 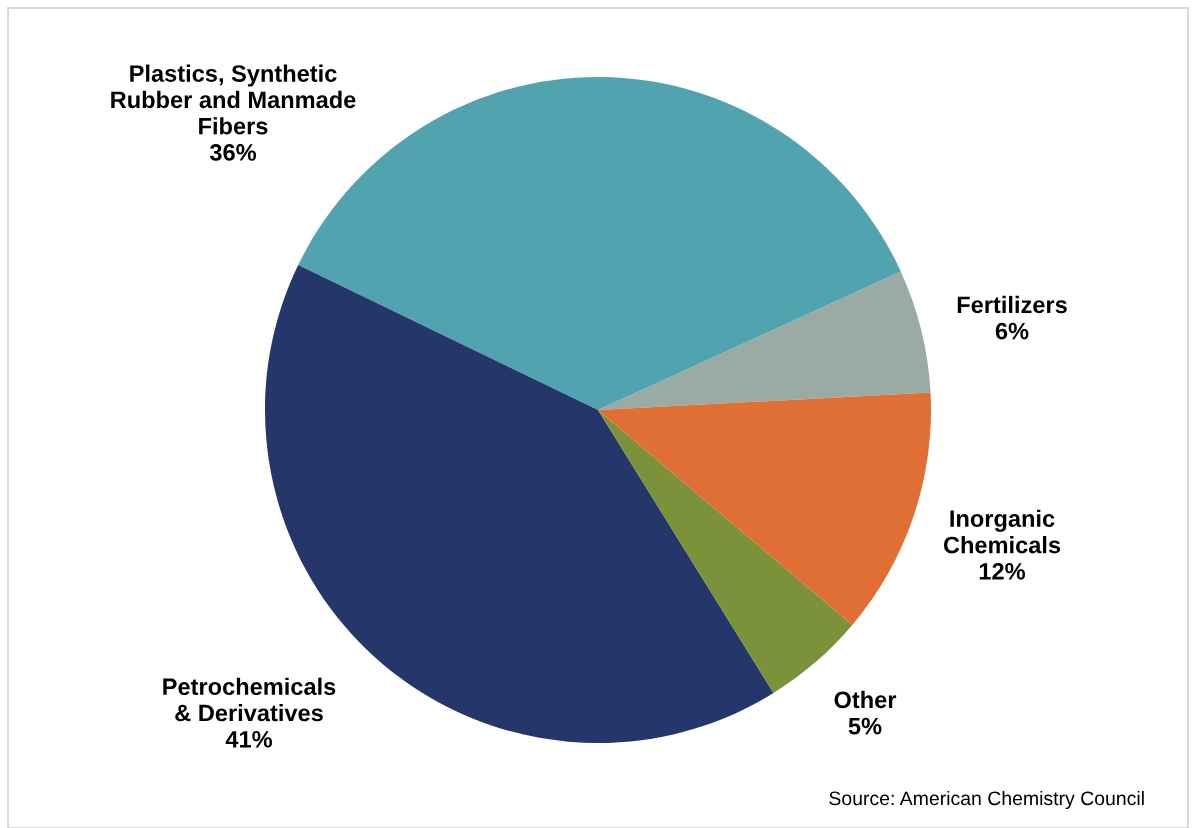 What do you see at coordinates (1012, 304) in the screenshot?
I see `slice-label: Fertilizers` at bounding box center [1012, 304].